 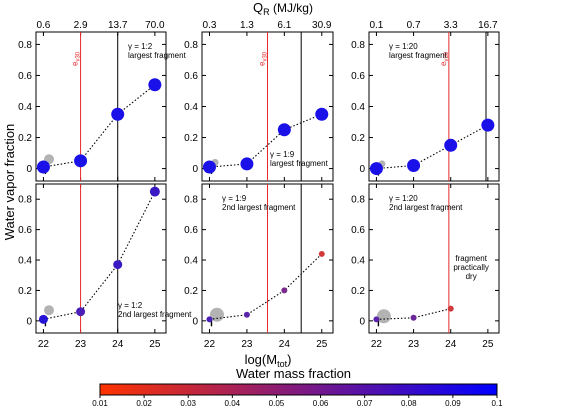 I want to click on top-tick-label: 0.1, so click(x=376, y=25).